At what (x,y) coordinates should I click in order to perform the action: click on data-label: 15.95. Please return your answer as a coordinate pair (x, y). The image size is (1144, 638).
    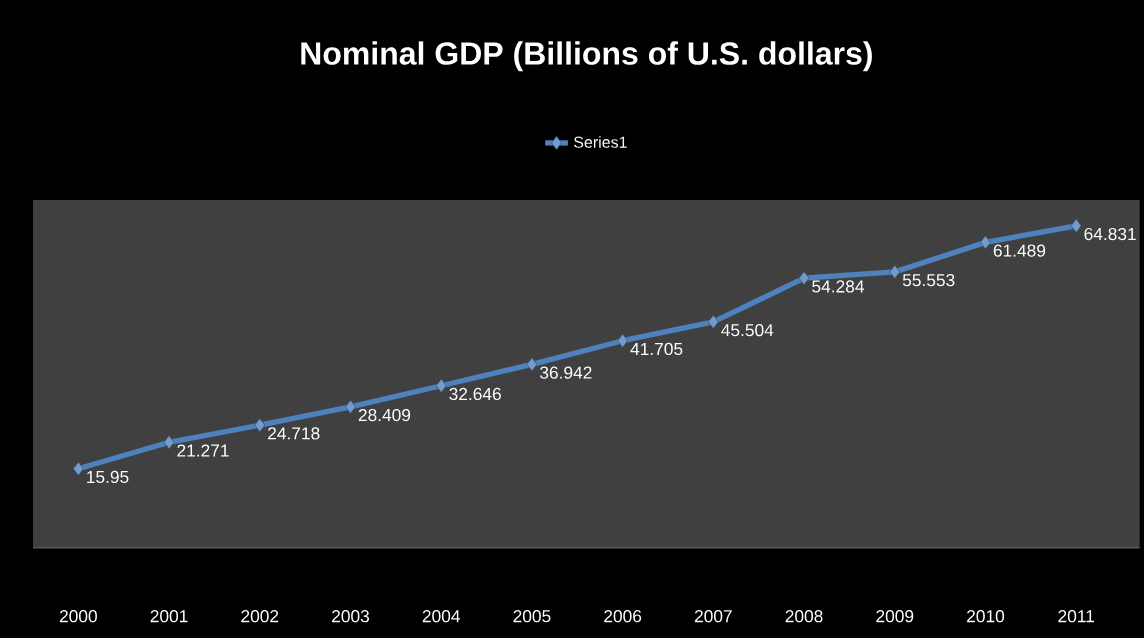
    Looking at the image, I should click on (108, 477).